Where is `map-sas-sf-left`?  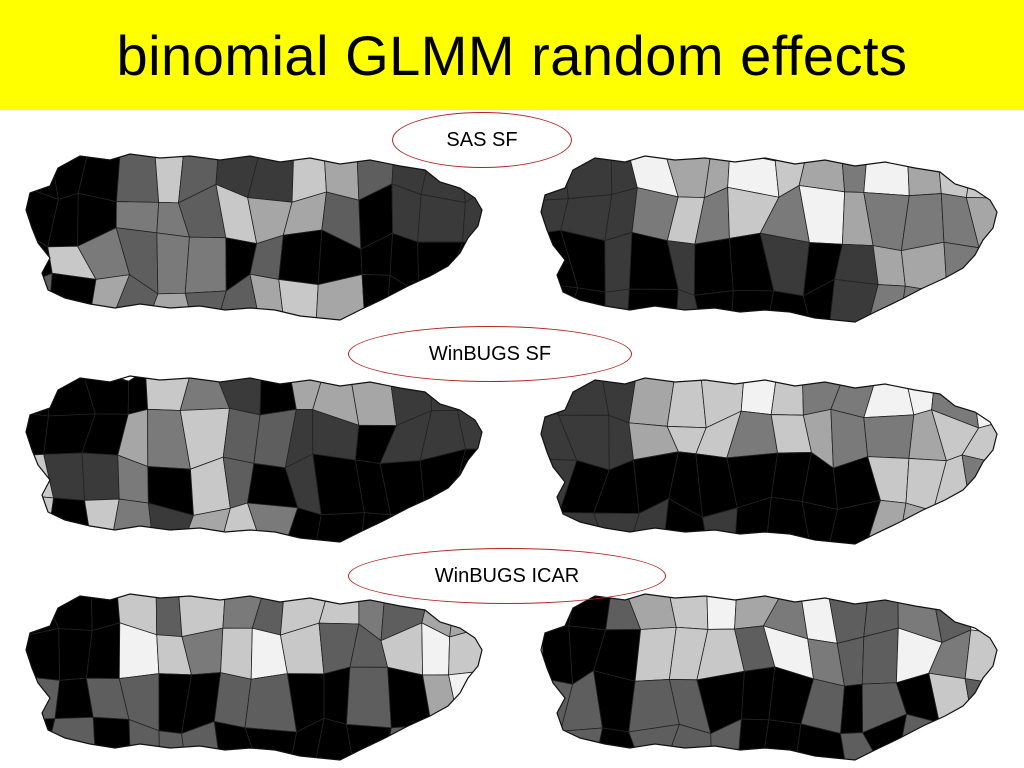 map-sas-sf-left is located at coordinates (255, 238).